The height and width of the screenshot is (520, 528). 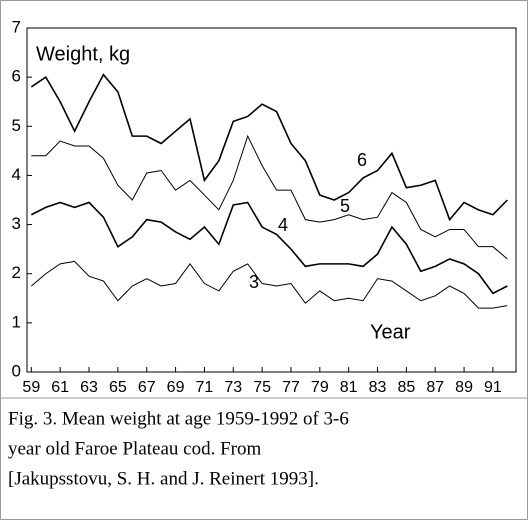 I want to click on y-tick-label: 2, so click(x=16, y=272).